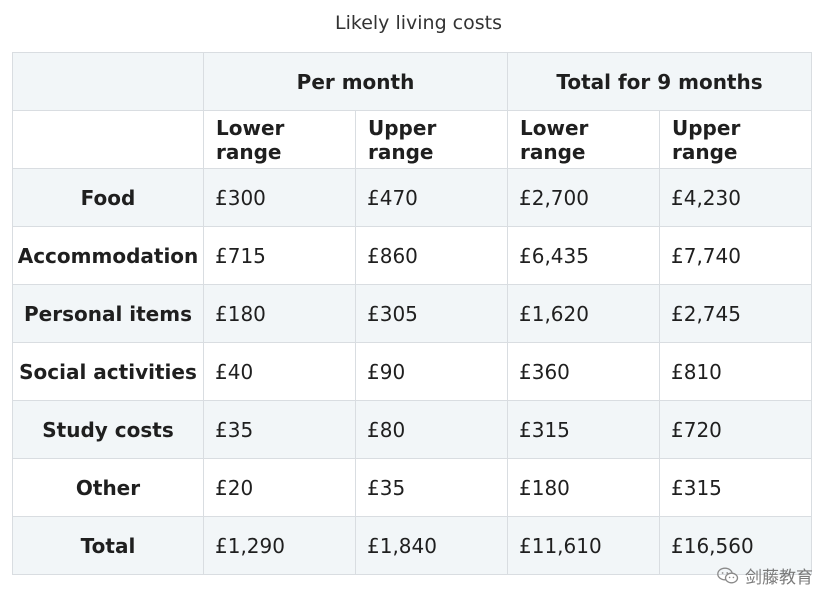 The image size is (837, 606). Describe the element at coordinates (279, 371) in the screenshot. I see `table-cell: £40` at that location.